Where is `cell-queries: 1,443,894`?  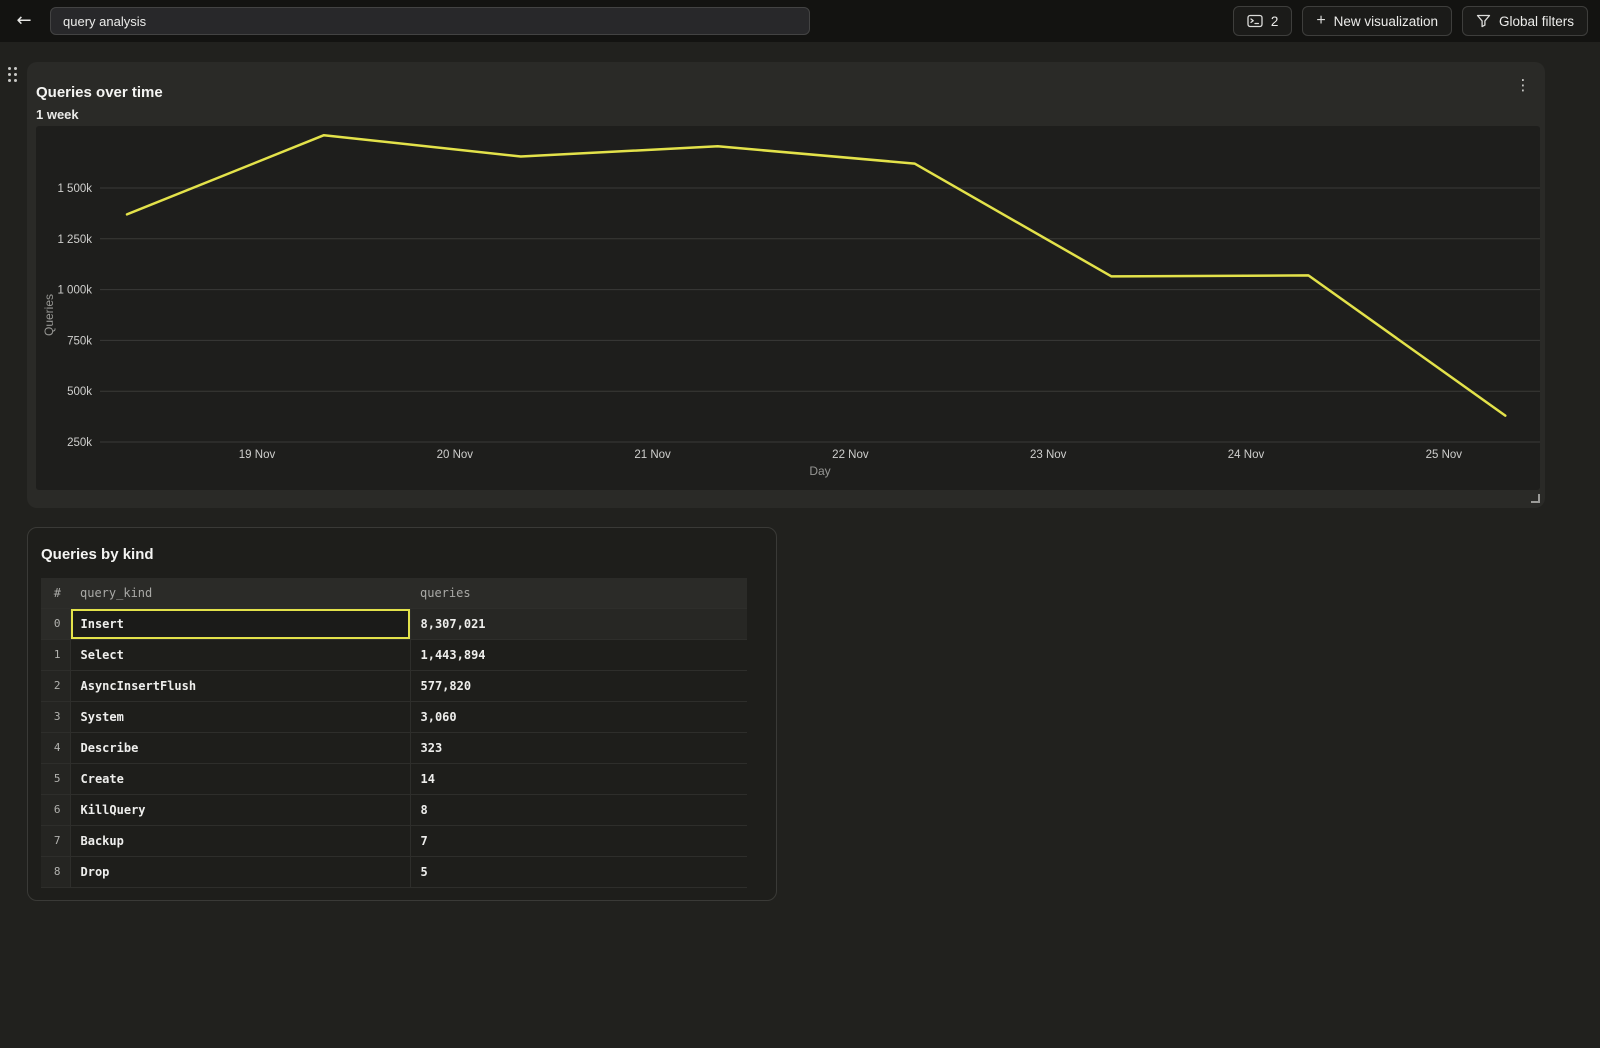 cell-queries: 1,443,894 is located at coordinates (578, 655).